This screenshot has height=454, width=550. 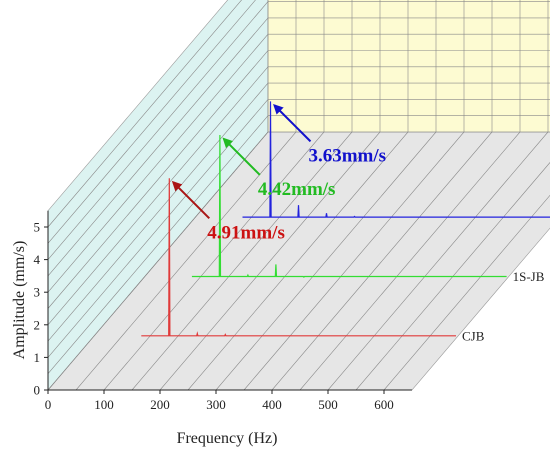 I want to click on y-tick-label: 0, so click(x=37, y=390).